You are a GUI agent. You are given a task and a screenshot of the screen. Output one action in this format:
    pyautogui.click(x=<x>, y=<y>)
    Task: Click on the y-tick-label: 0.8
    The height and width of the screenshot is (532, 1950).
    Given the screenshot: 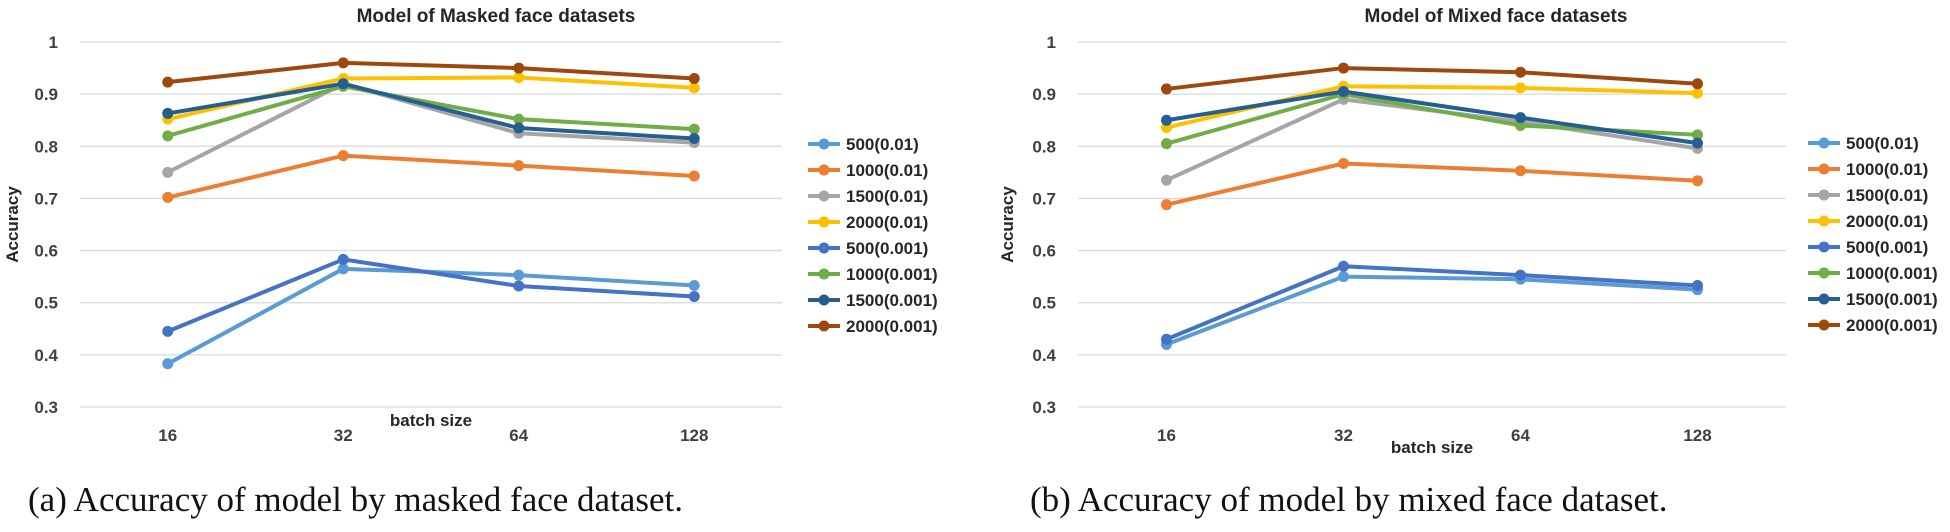 What is the action you would take?
    pyautogui.click(x=46, y=146)
    